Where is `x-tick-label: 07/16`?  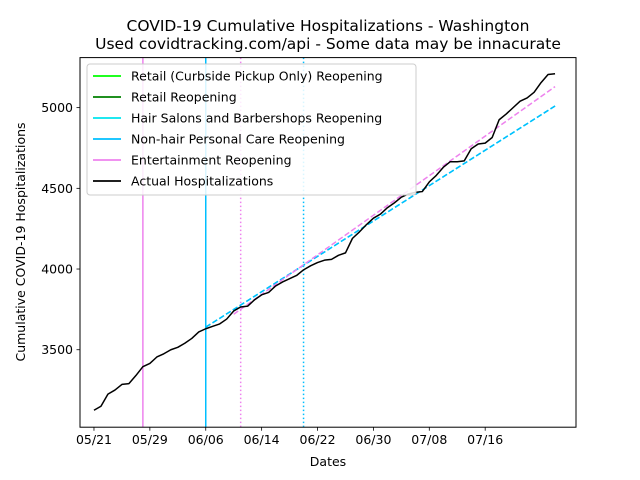 x-tick-label: 07/16 is located at coordinates (485, 439).